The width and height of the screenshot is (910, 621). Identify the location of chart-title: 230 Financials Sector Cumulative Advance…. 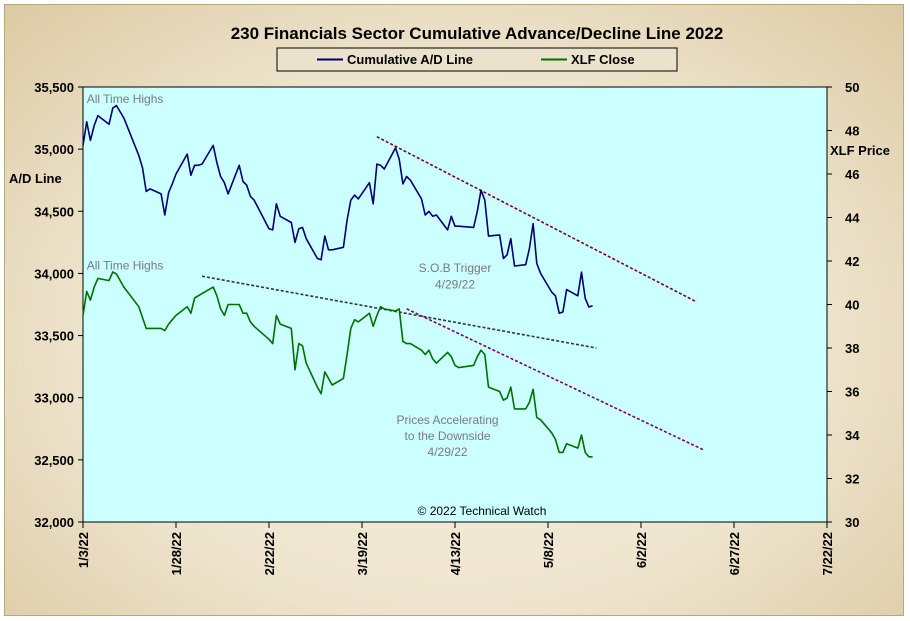
(477, 33).